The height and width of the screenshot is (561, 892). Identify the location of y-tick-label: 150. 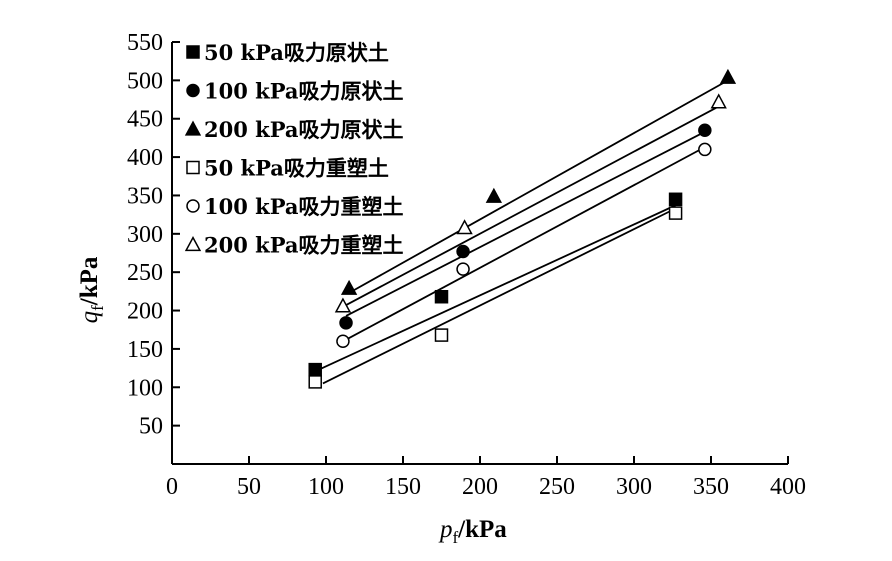
(145, 350).